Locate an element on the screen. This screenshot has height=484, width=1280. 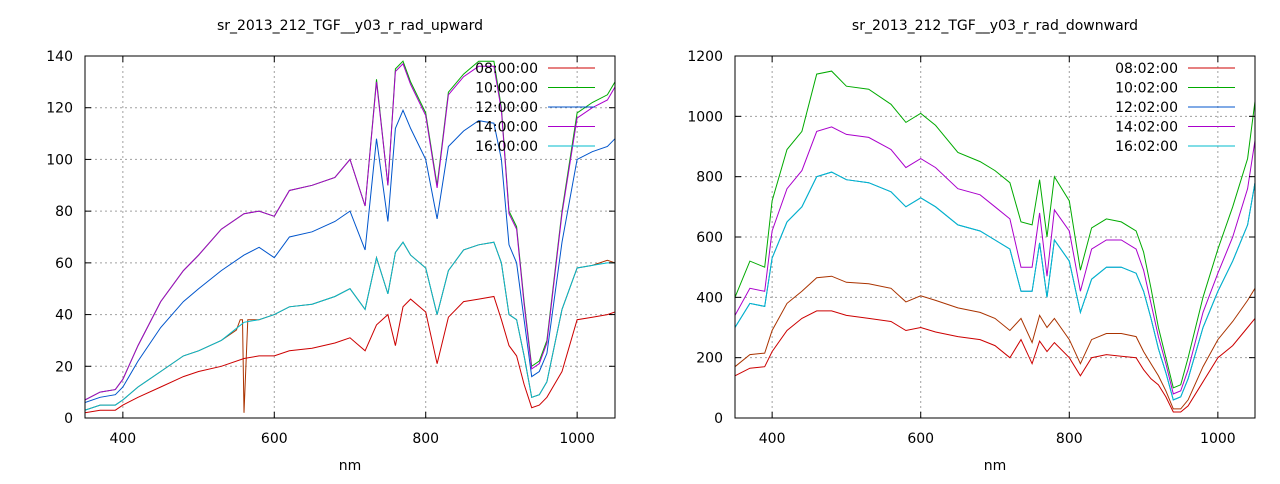
legend-label: 08:00:00 is located at coordinates (506, 69).